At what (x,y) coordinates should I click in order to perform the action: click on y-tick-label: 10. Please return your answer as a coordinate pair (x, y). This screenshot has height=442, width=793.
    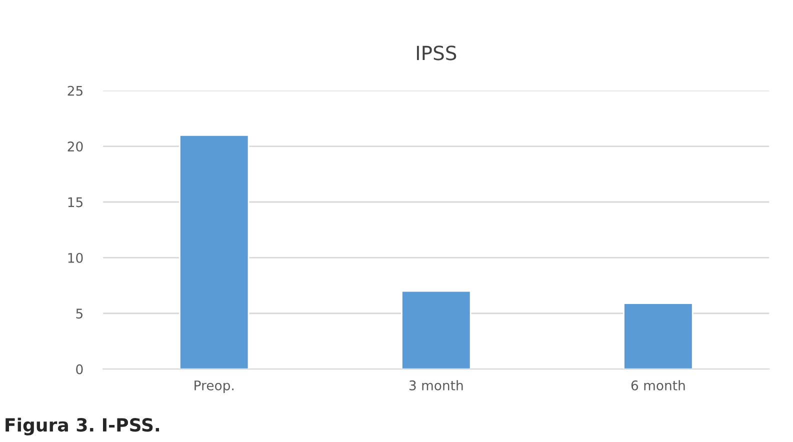
    Looking at the image, I should click on (75, 257).